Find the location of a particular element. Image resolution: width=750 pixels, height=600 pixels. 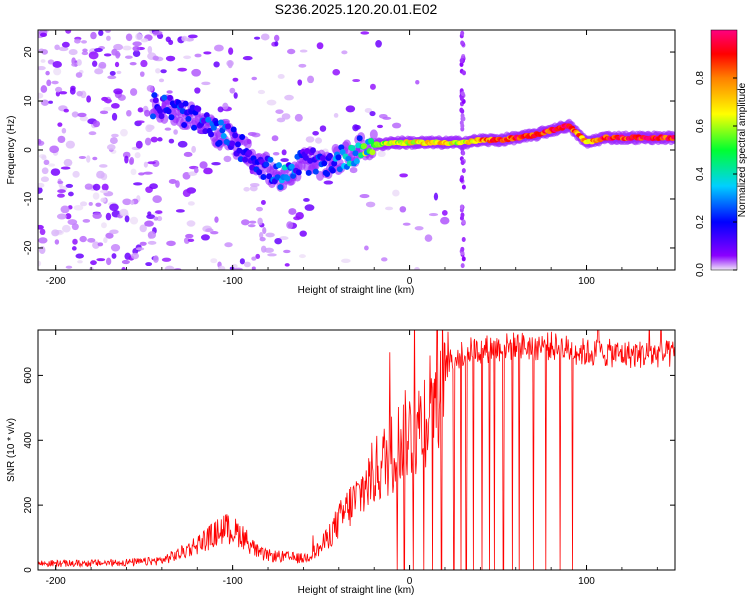

spectrogram-y-tick-label: 20 is located at coordinates (28, 52).